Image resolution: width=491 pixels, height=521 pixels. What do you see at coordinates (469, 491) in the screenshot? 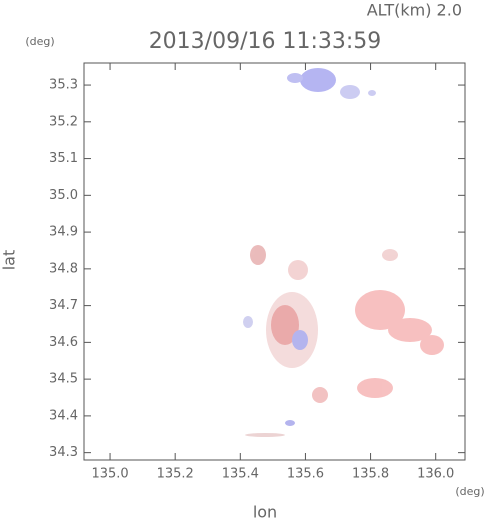
I see `x-unit: (deg)` at bounding box center [469, 491].